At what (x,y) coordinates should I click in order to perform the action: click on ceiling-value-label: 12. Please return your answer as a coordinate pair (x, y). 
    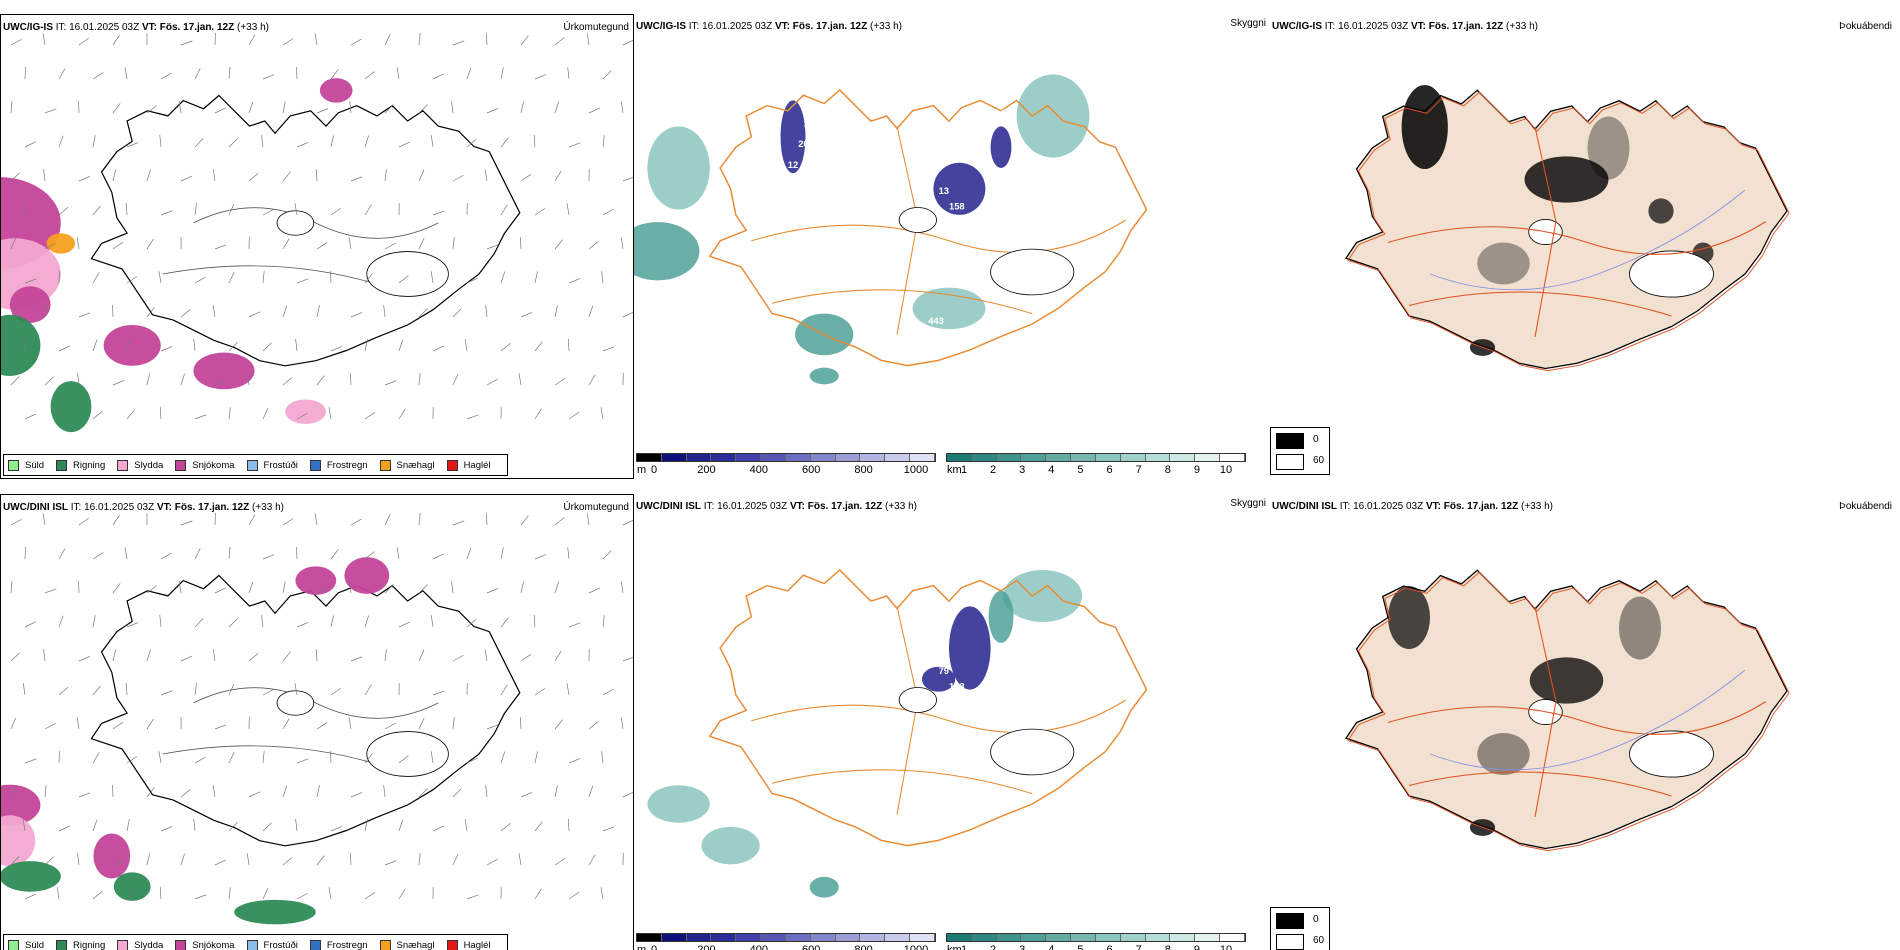
    Looking at the image, I should click on (793, 165).